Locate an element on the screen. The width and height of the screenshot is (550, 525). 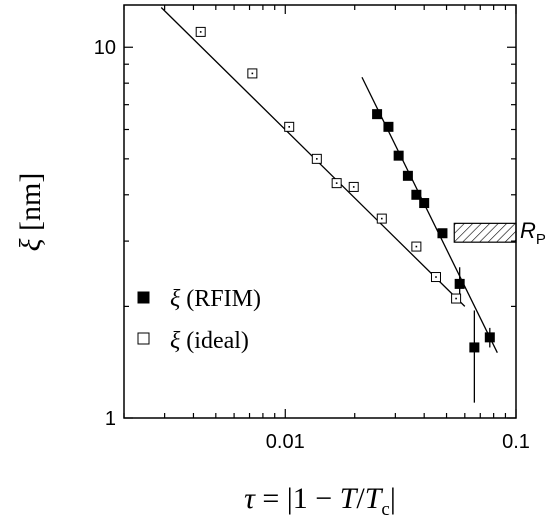
rp-band is located at coordinates (485, 232).